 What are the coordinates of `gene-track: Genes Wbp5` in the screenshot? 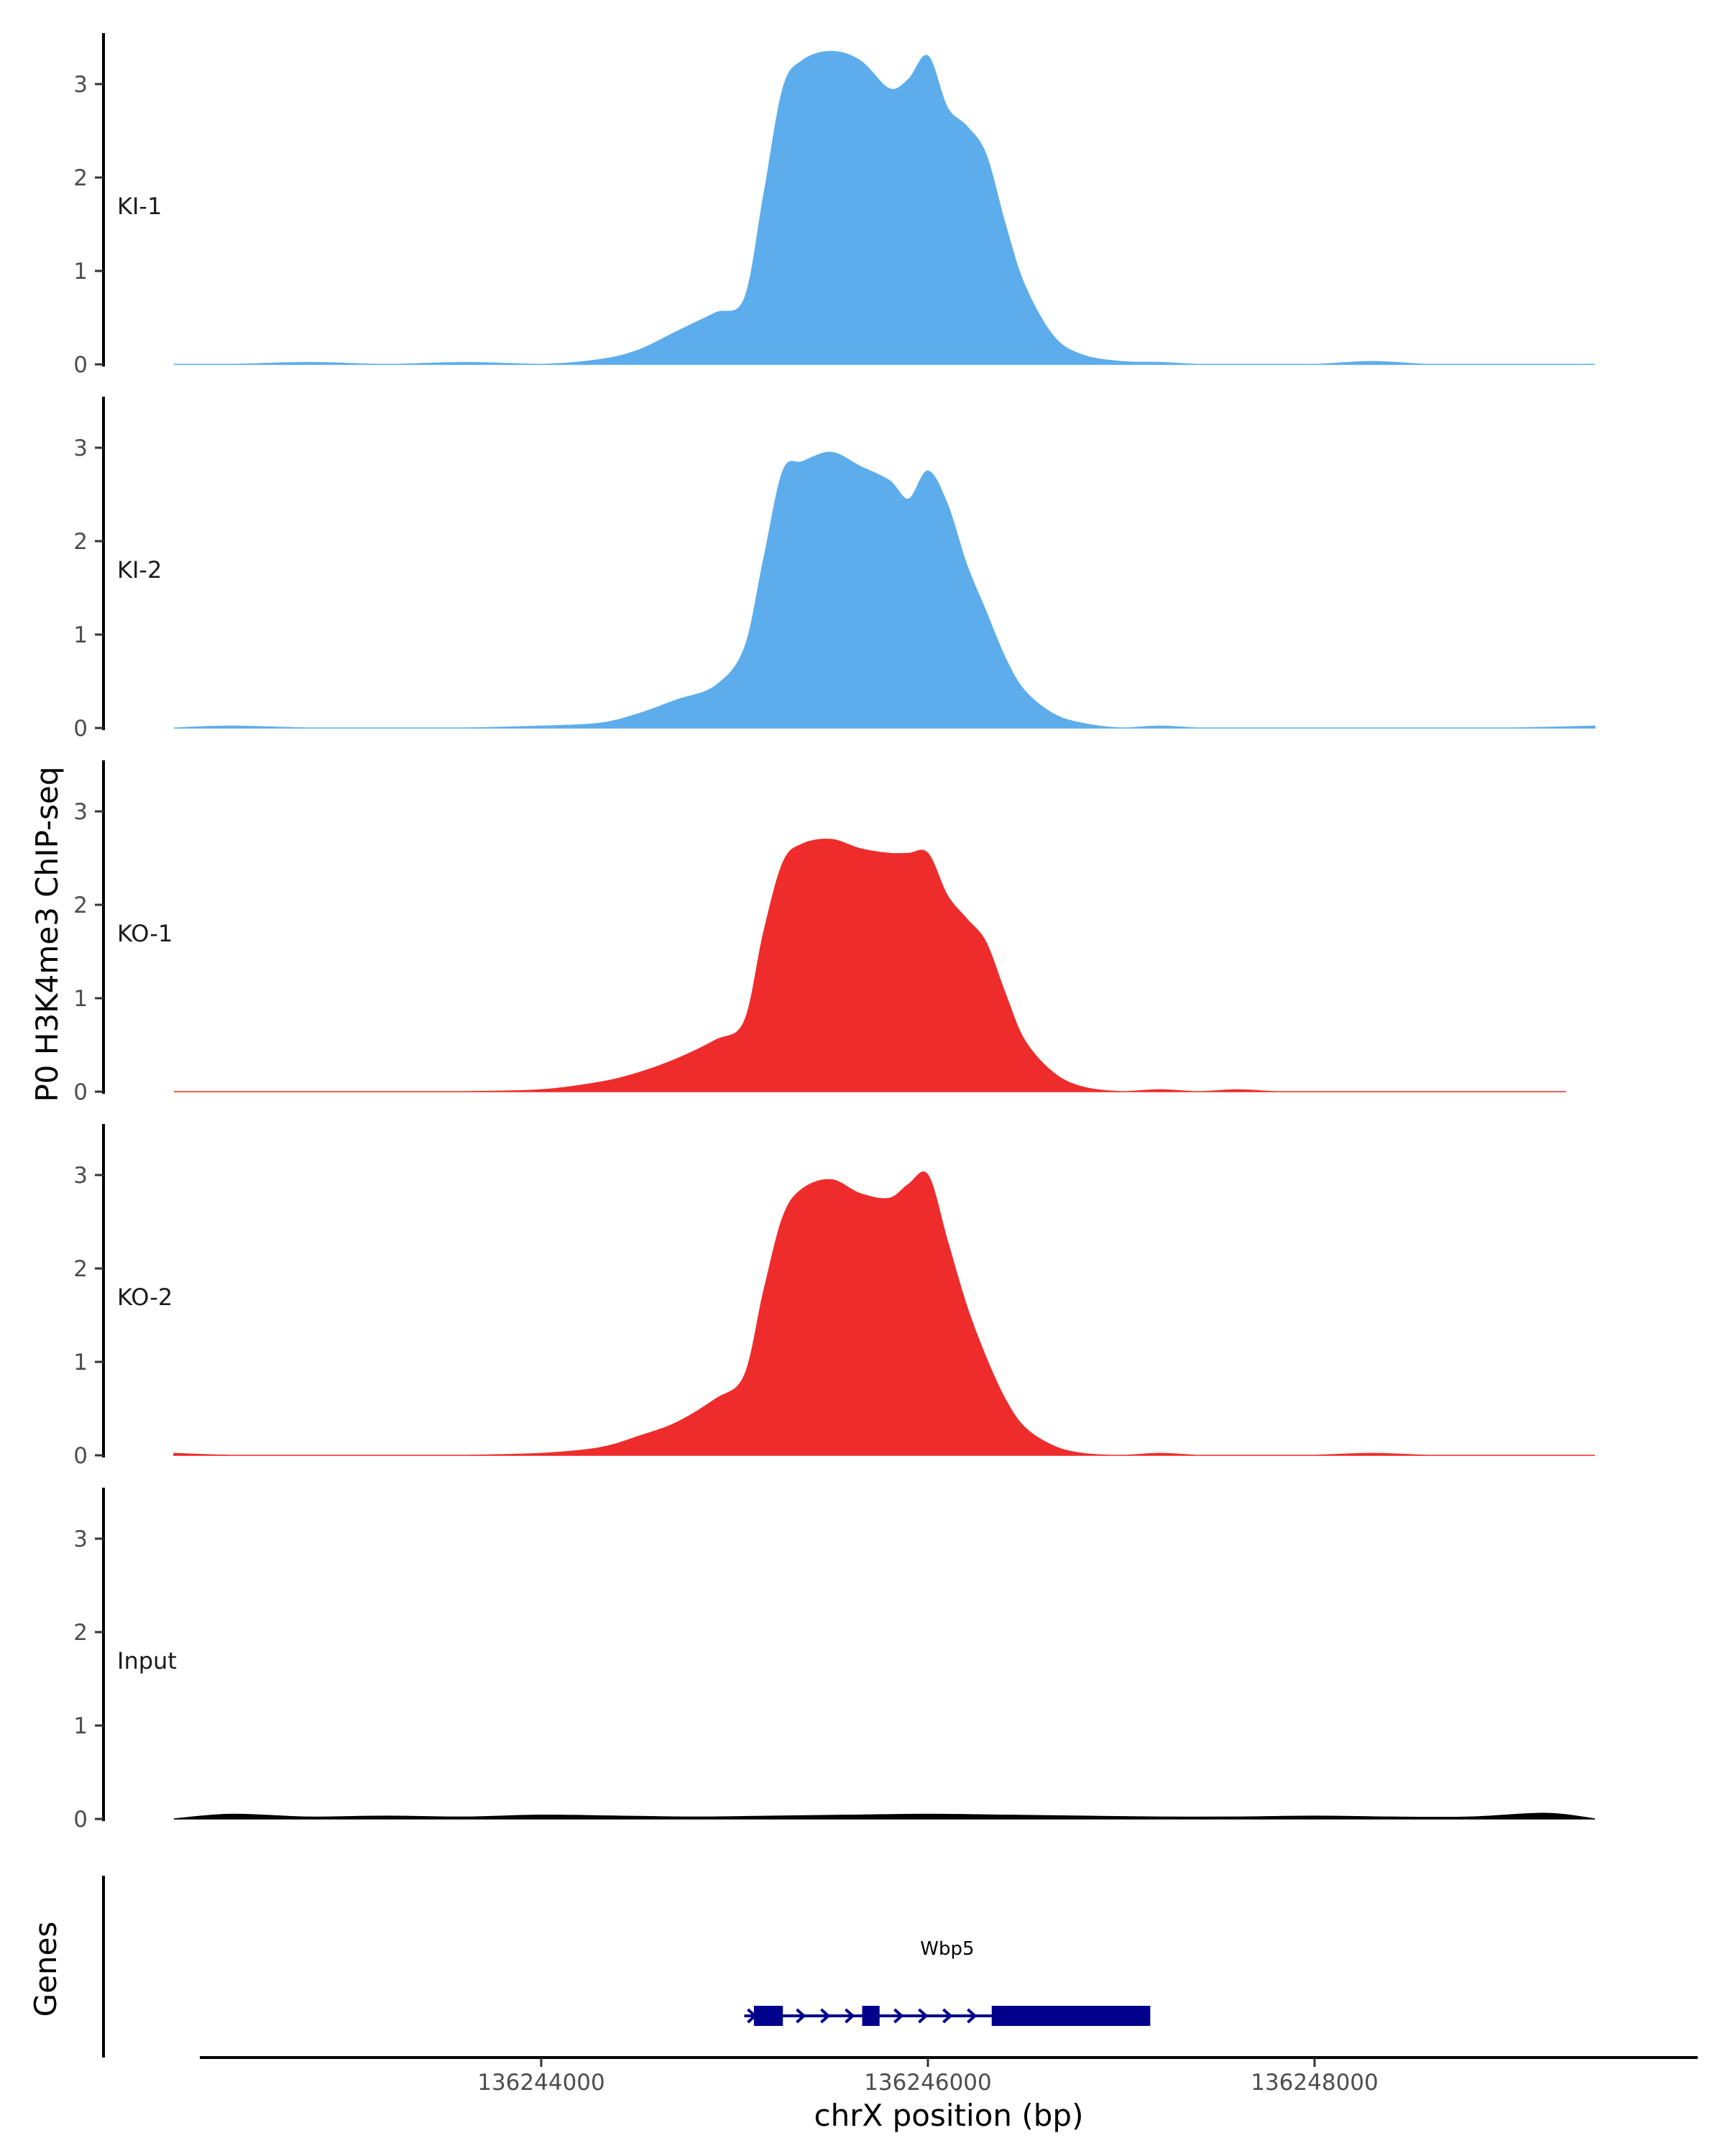 It's located at (589, 1967).